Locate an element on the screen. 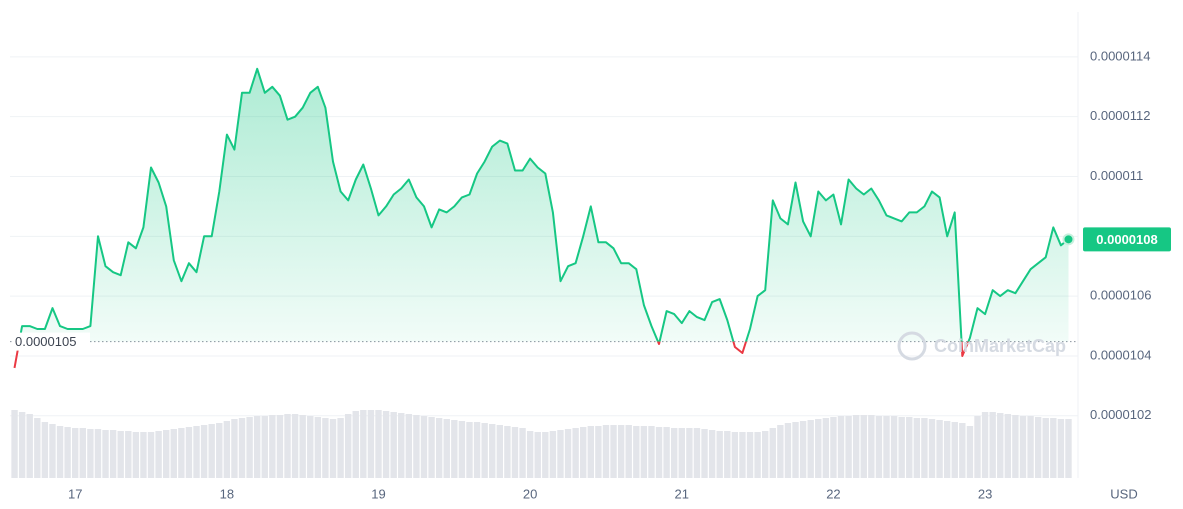  last-point is located at coordinates (1068, 239).